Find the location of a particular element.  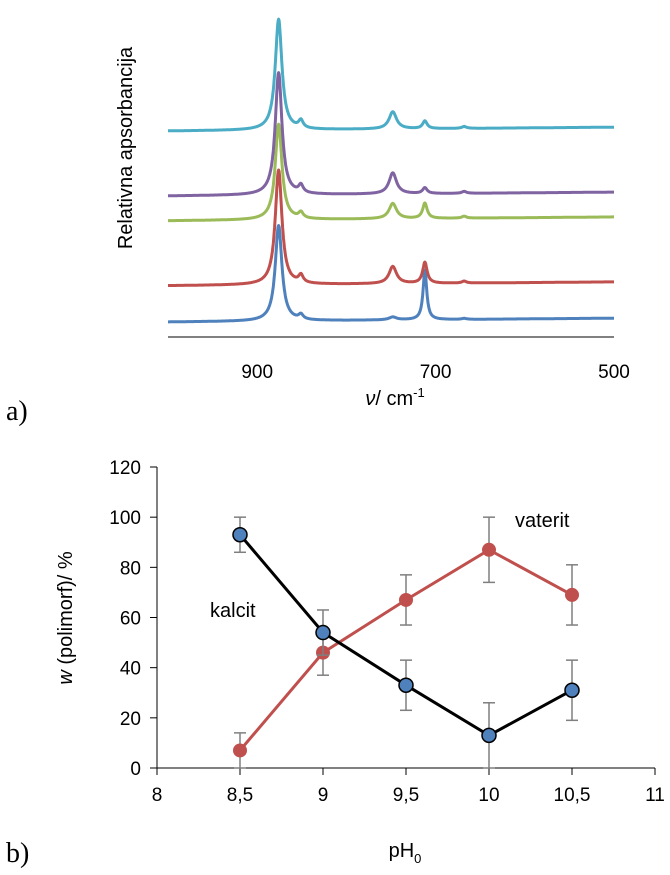

spectra-x-tick-label: 900 is located at coordinates (257, 372).